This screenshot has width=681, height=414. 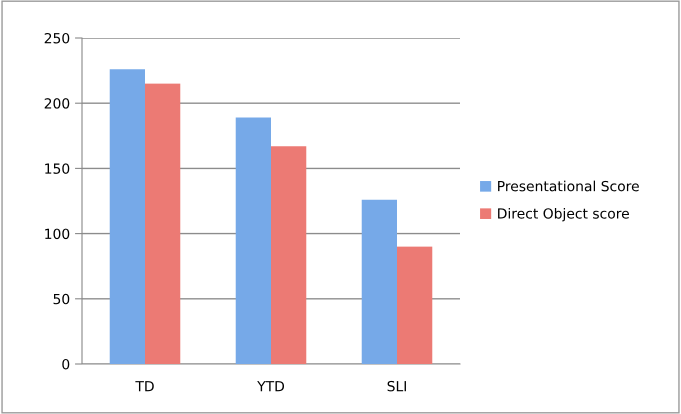 What do you see at coordinates (62, 299) in the screenshot?
I see `y-tick-label: 50` at bounding box center [62, 299].